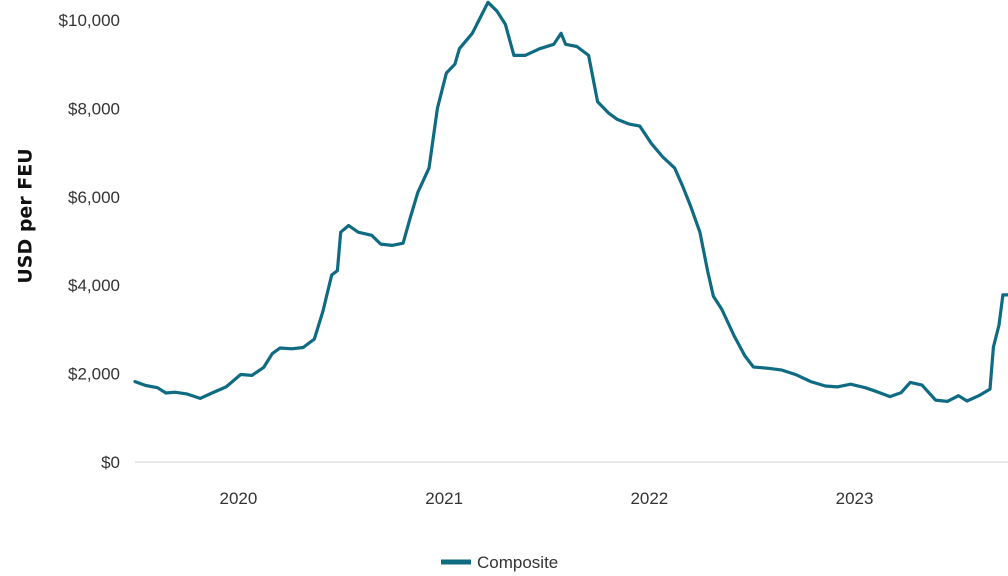 The width and height of the screenshot is (1008, 576). I want to click on x-tick-label: 2023, so click(855, 498).